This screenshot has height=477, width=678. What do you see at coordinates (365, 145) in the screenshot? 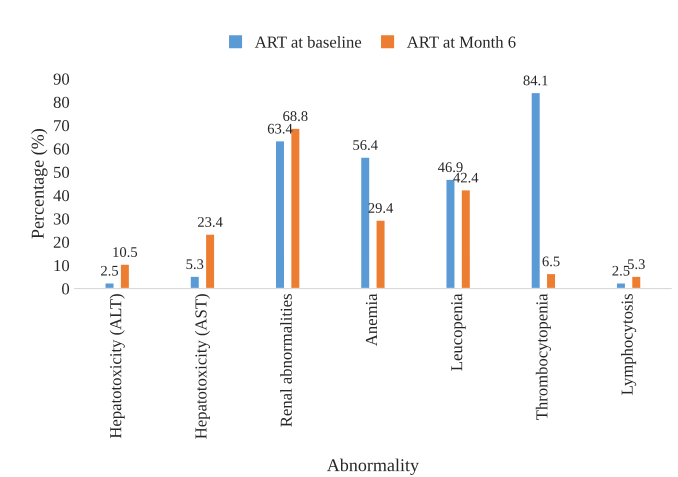
I see `data-label: 56.4` at bounding box center [365, 145].